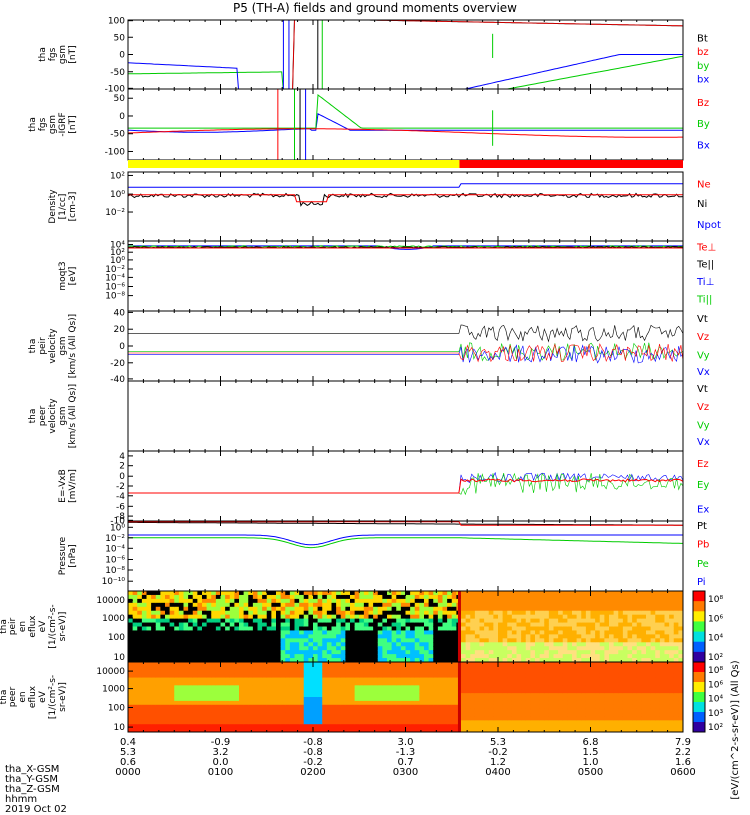  What do you see at coordinates (63, 54) in the screenshot?
I see `y-axis-label: gsm` at bounding box center [63, 54].